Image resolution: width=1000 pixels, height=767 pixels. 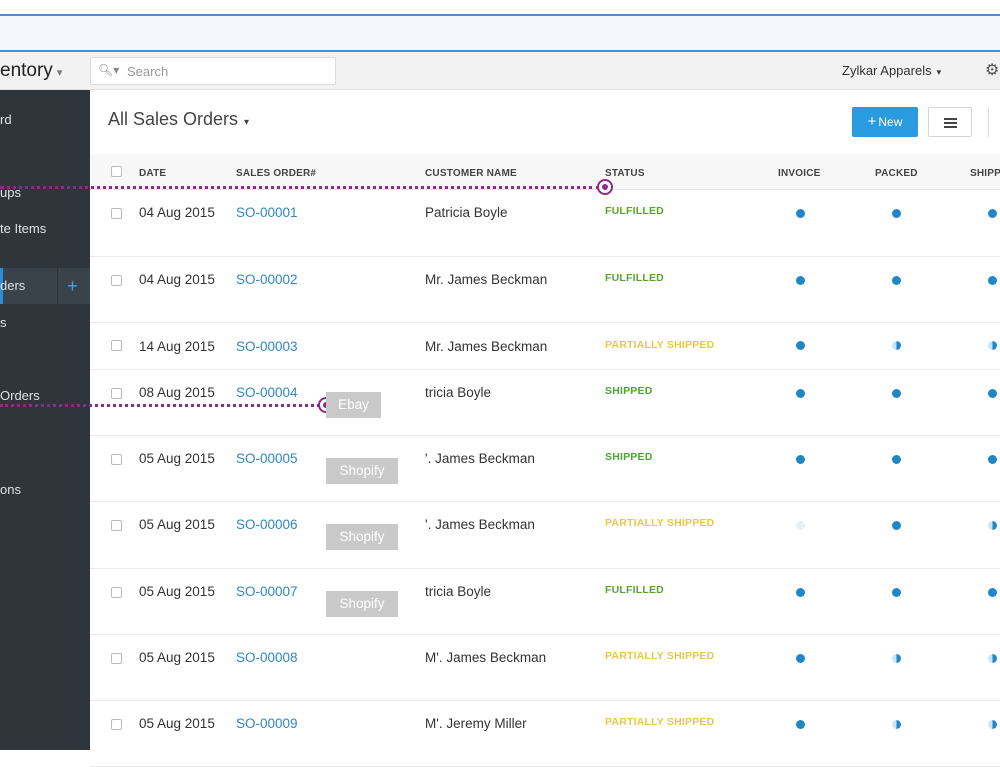 I want to click on sidebar-item-label: Orders, so click(x=20, y=395).